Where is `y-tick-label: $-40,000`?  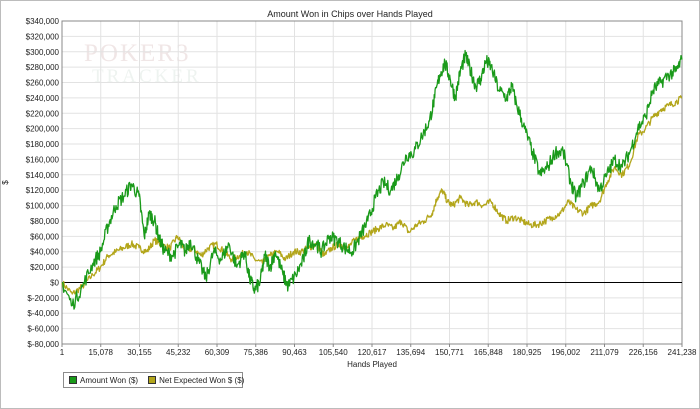 y-tick-label: $-40,000 is located at coordinates (43, 313).